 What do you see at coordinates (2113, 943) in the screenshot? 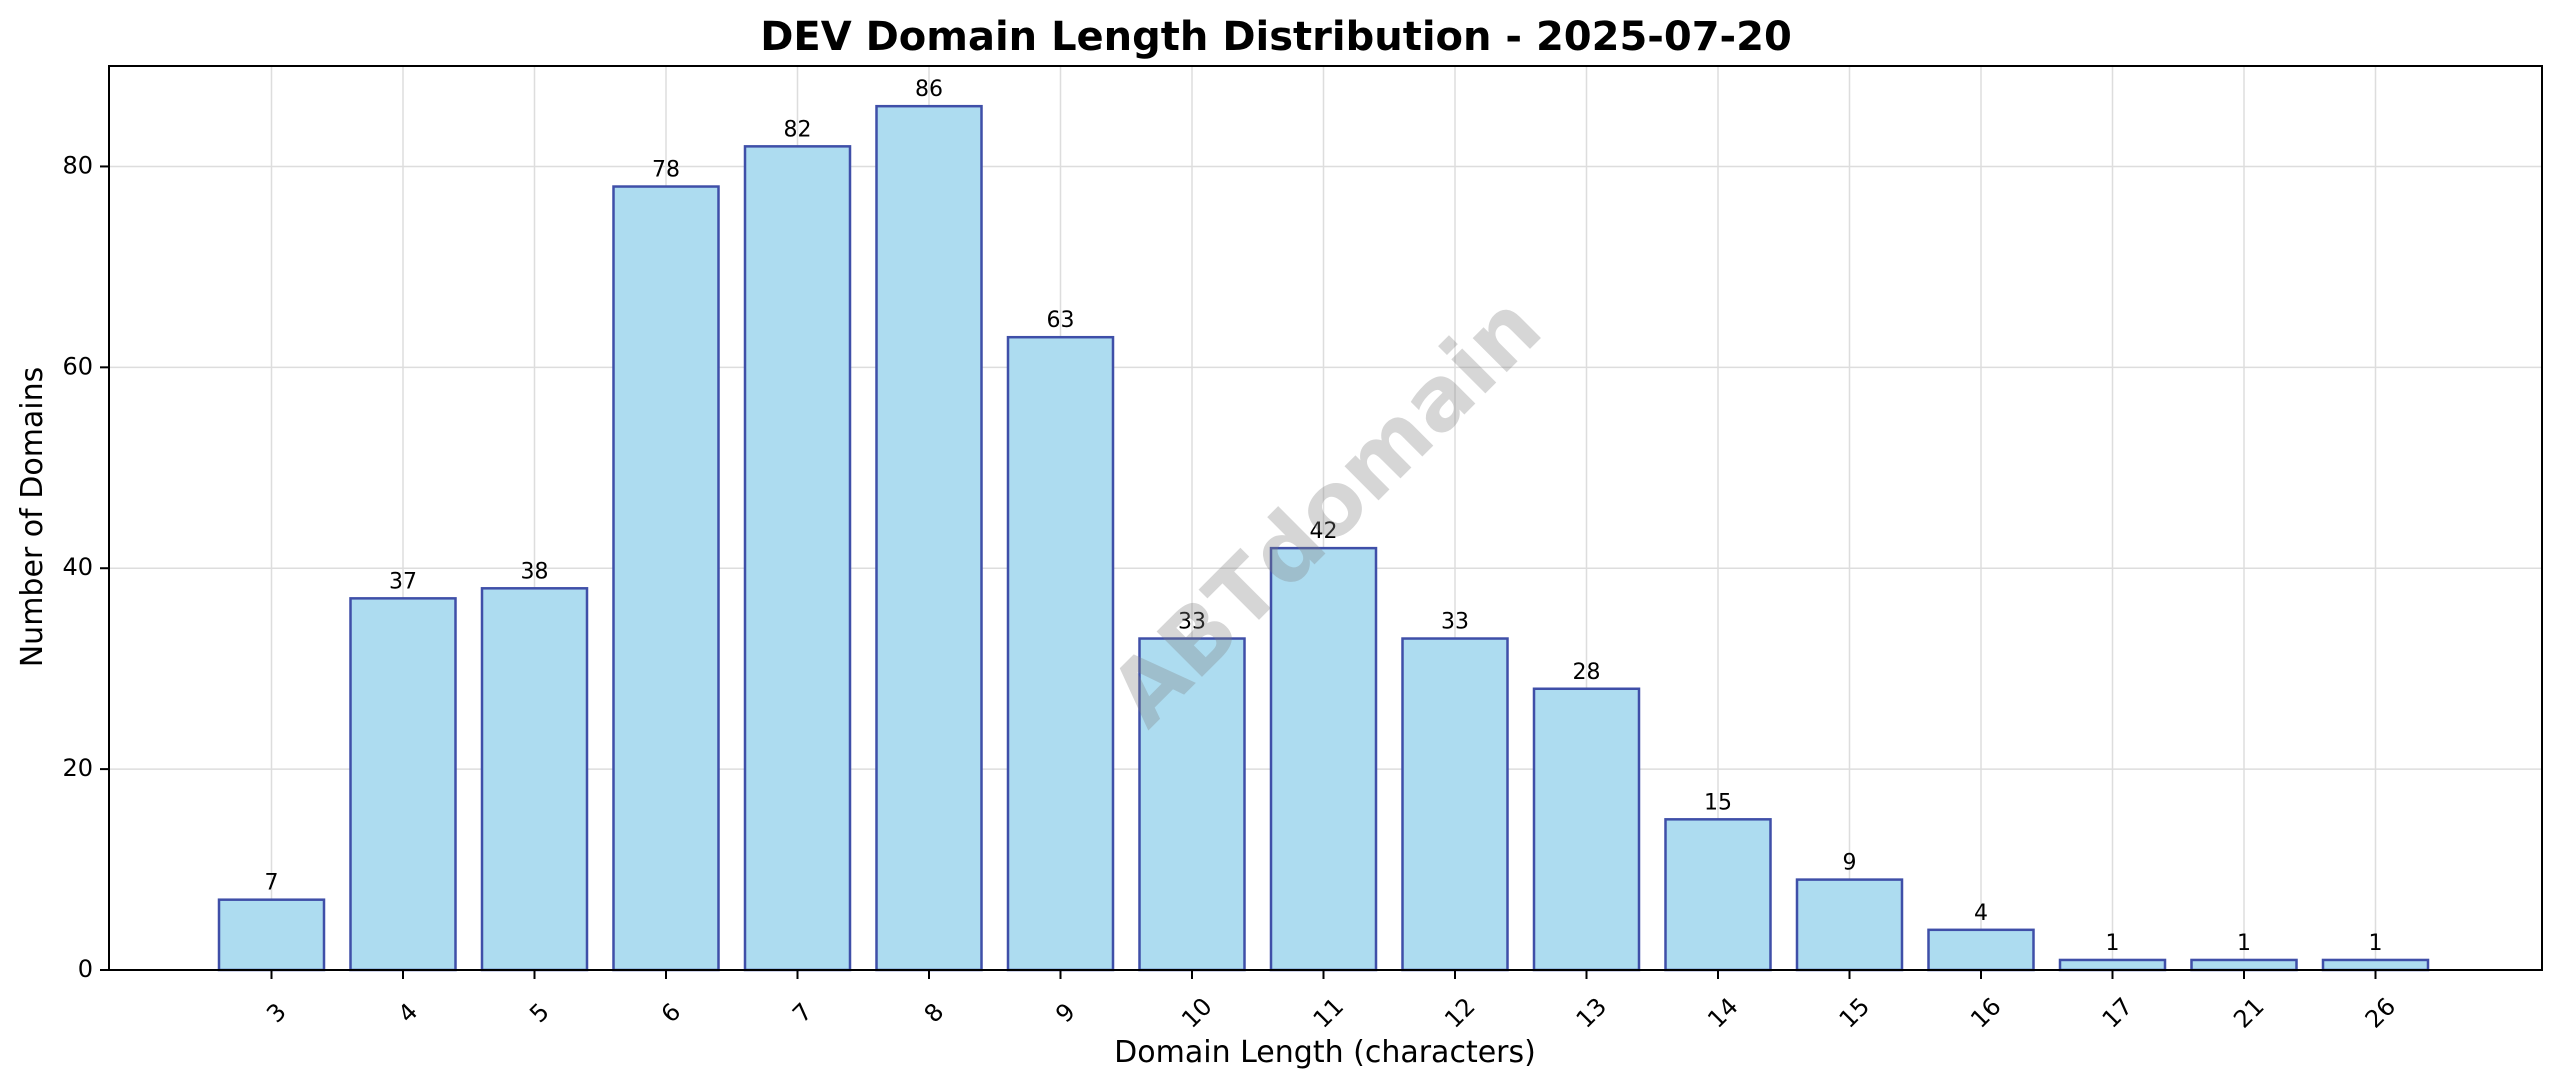
I see `data-label-17: 1` at bounding box center [2113, 943].